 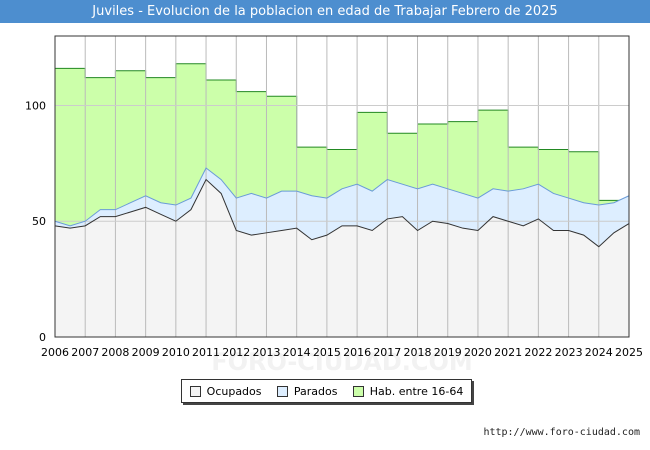 I want to click on x-tick-label: 2015, so click(x=327, y=352).